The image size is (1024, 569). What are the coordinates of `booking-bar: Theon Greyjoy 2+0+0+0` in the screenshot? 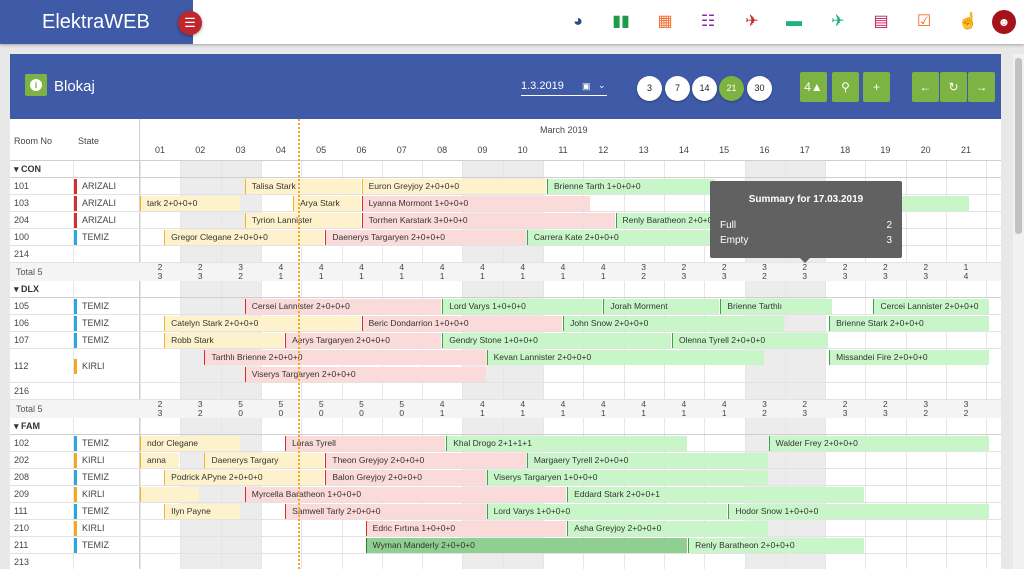 It's located at (425, 460).